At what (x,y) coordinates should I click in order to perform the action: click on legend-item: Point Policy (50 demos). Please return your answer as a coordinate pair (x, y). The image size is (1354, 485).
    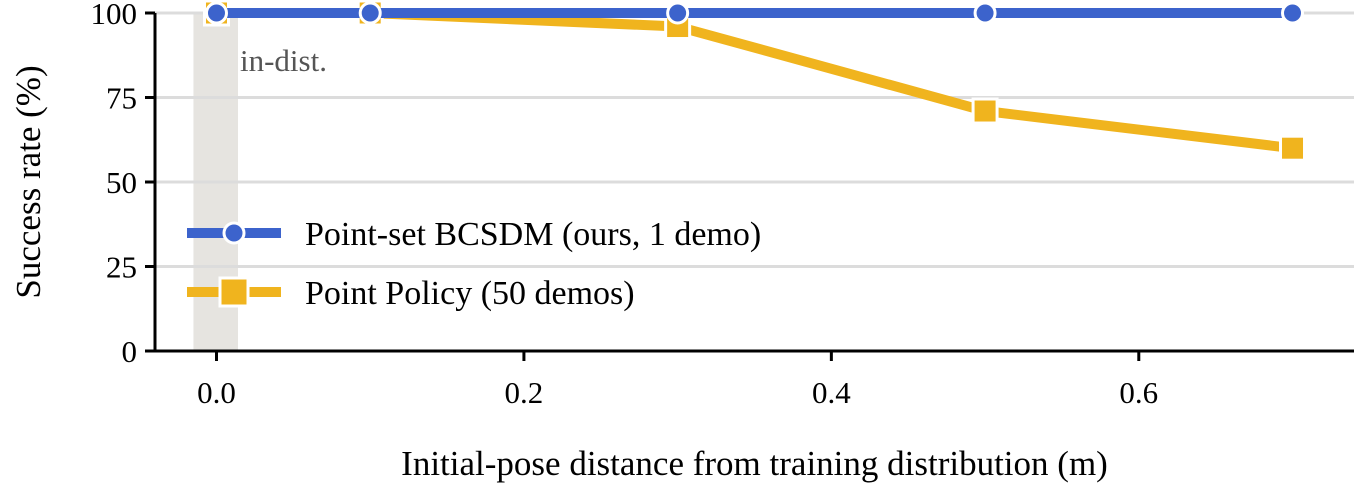
    Looking at the image, I should click on (411, 293).